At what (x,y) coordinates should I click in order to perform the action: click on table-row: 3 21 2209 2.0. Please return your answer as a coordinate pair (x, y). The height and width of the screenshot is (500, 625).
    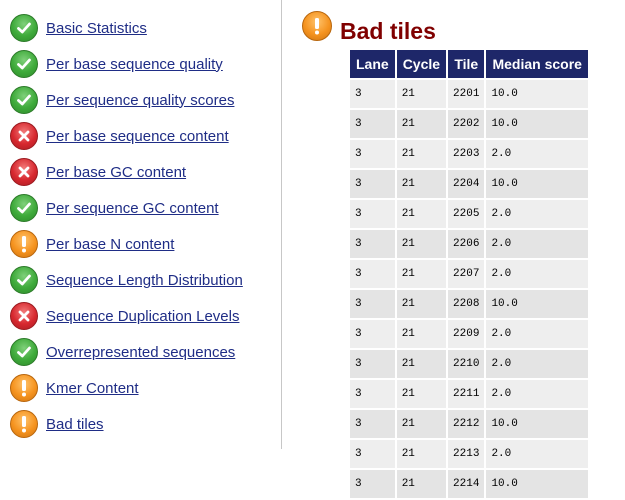
    Looking at the image, I should click on (469, 334).